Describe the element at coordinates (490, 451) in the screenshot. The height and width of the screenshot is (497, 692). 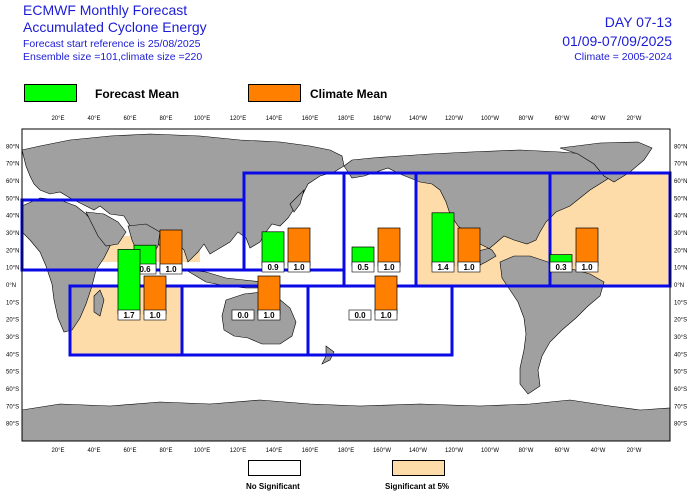
I see `x-tick-label-bottom: 100°W` at that location.